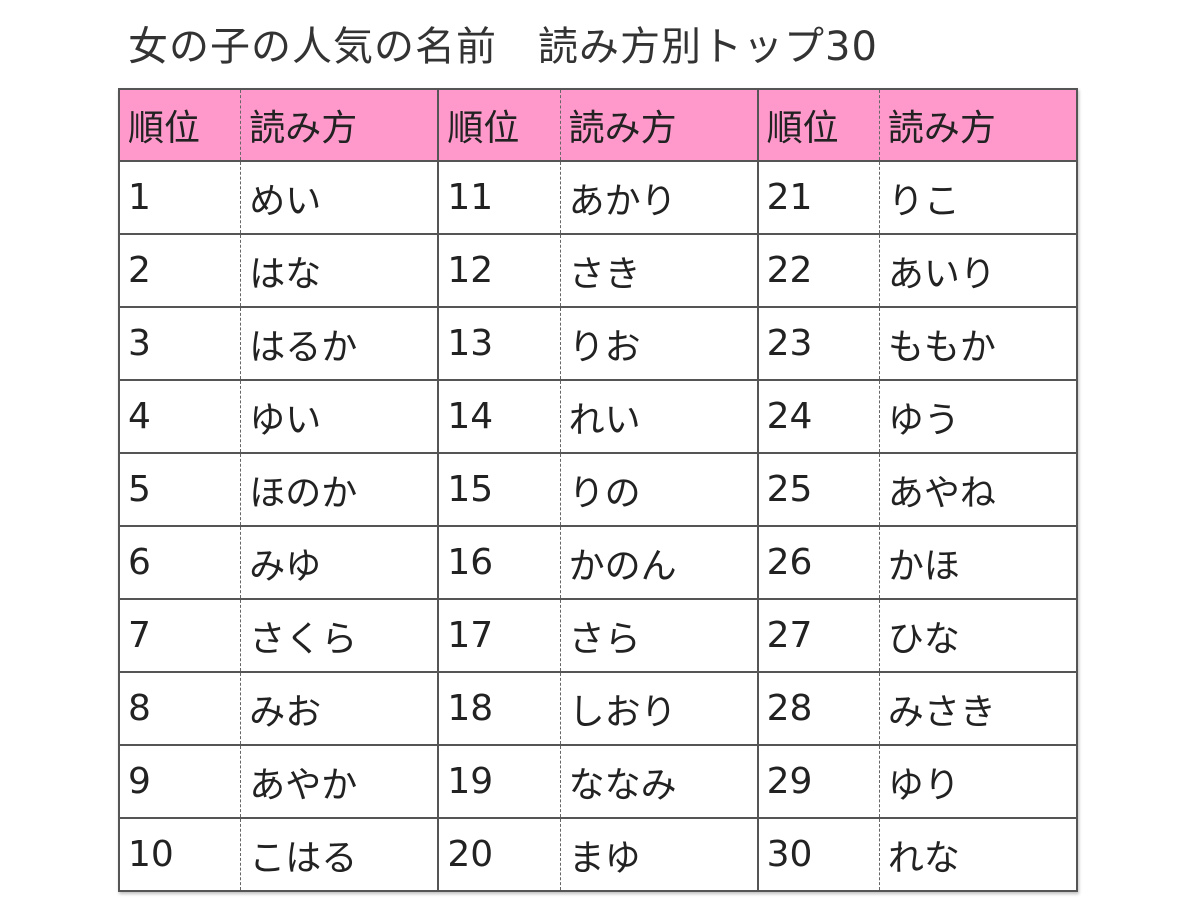 The width and height of the screenshot is (1197, 900). Describe the element at coordinates (340, 343) in the screenshot. I see `reading-cell: はるか` at that location.